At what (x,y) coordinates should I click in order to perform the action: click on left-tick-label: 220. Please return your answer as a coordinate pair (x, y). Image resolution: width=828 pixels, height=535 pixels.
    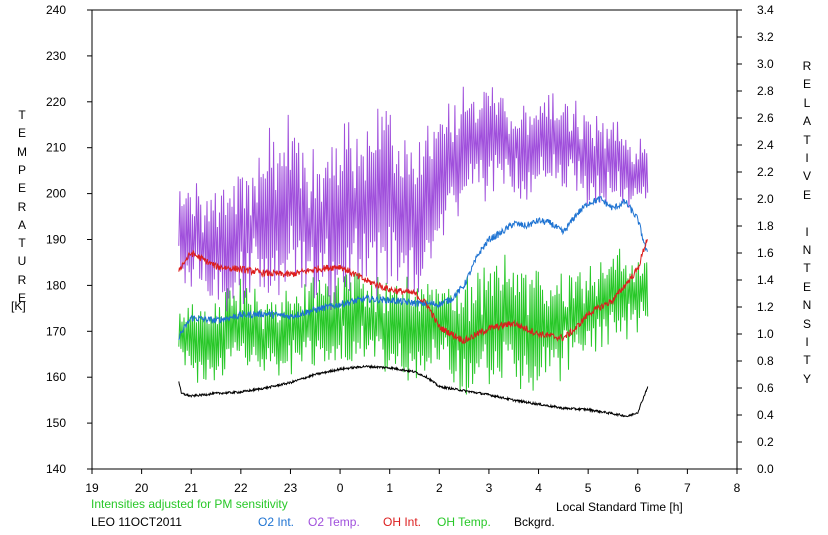
    Looking at the image, I should click on (56, 102).